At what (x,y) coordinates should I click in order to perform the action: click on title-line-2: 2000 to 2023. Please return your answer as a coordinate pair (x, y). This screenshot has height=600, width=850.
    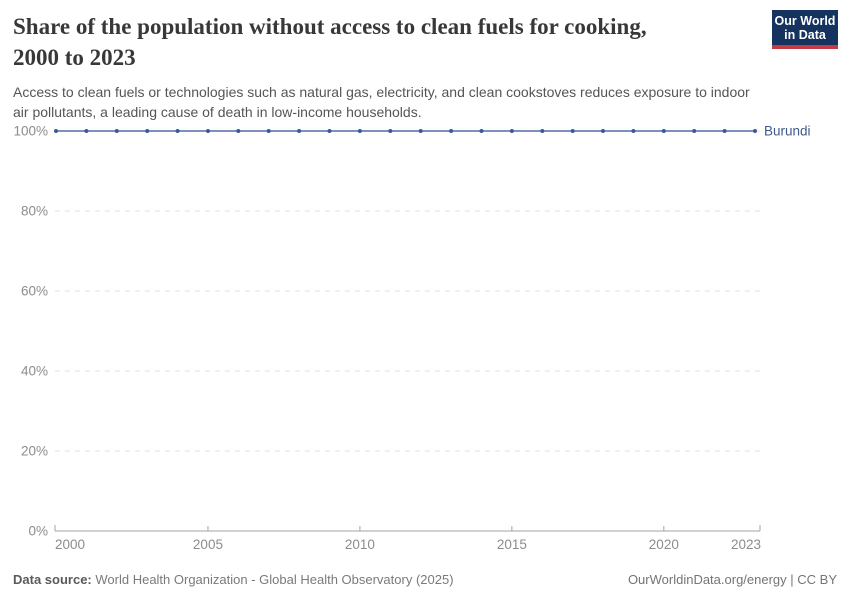
    Looking at the image, I should click on (74, 57).